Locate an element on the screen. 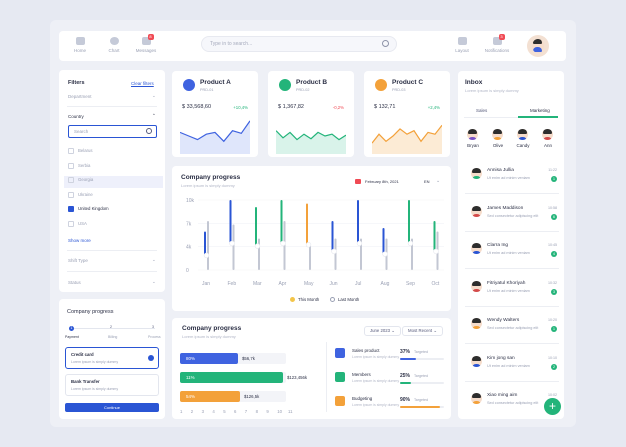  legend-this-month: This Month is located at coordinates (309, 299).